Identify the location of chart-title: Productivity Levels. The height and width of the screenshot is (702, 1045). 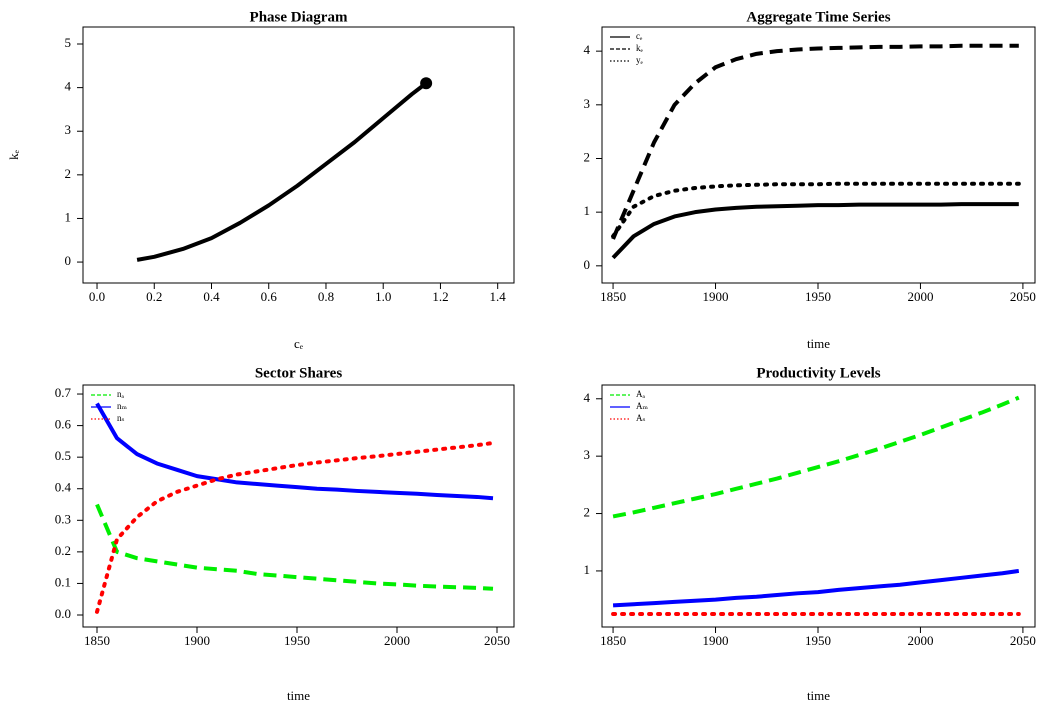
(818, 373).